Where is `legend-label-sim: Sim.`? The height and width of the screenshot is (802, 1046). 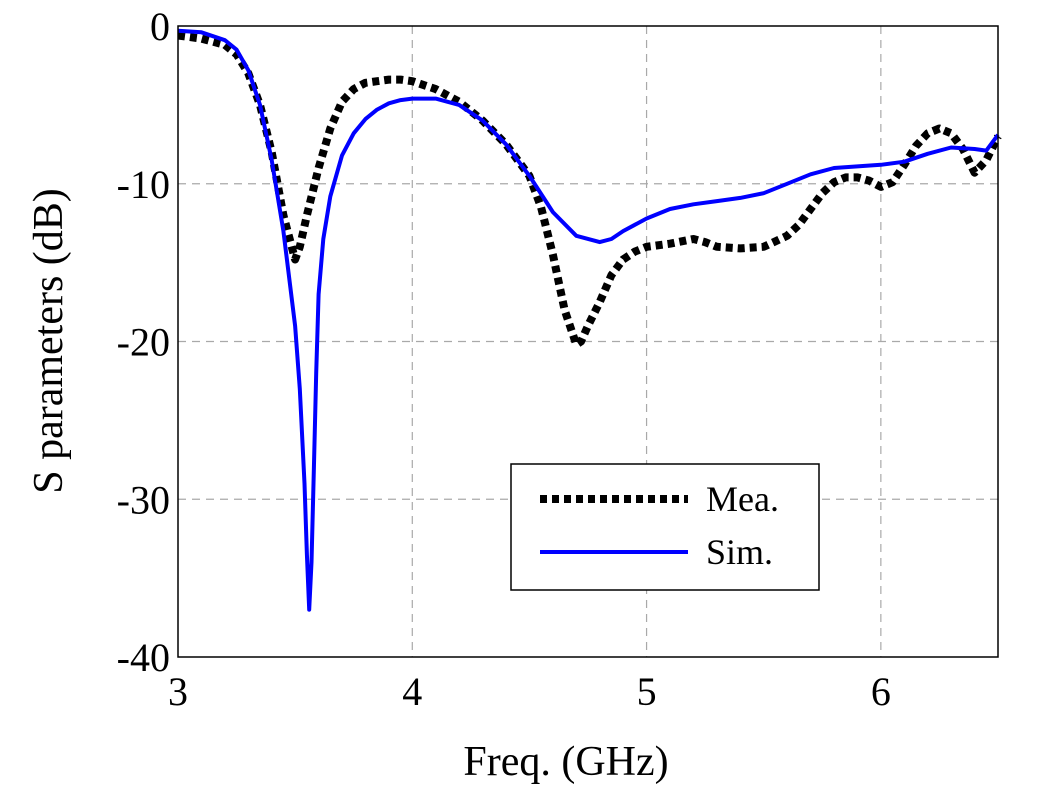
legend-label-sim: Sim. is located at coordinates (739, 552).